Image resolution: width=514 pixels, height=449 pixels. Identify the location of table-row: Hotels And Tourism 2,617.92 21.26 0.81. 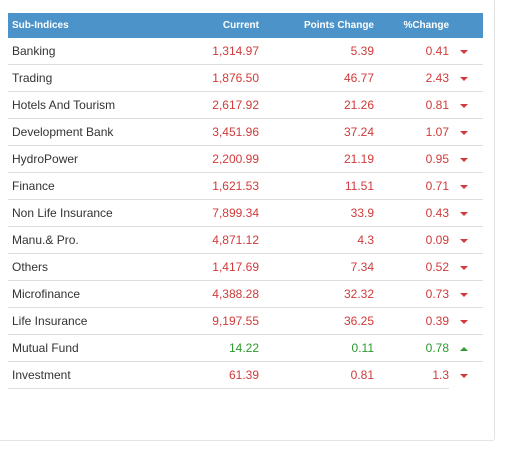
(245, 105).